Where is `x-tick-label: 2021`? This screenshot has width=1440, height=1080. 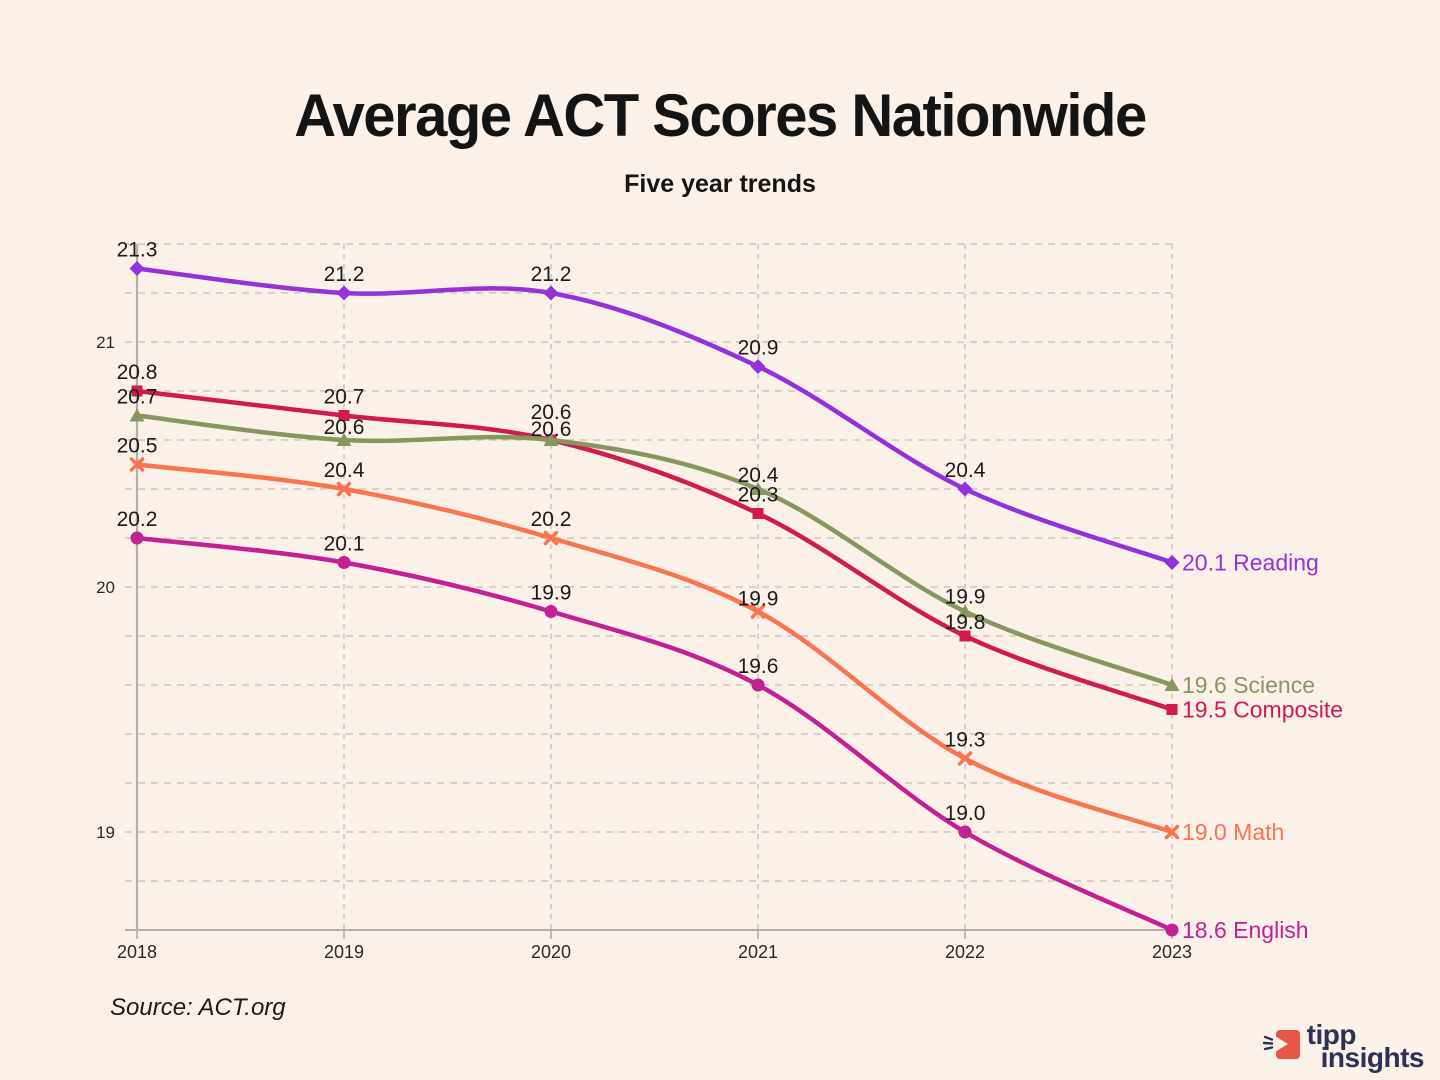 x-tick-label: 2021 is located at coordinates (758, 952).